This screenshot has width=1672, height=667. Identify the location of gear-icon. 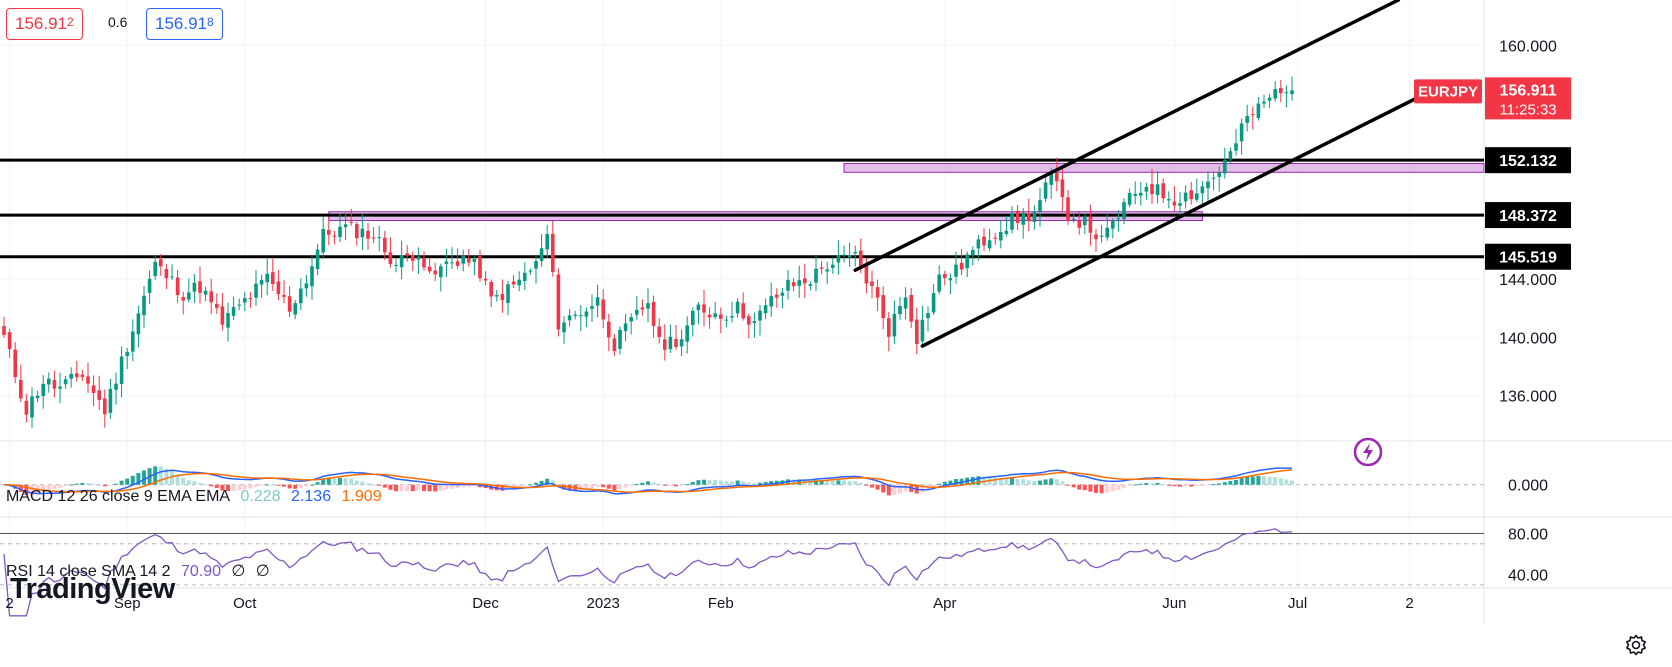
(1636, 645).